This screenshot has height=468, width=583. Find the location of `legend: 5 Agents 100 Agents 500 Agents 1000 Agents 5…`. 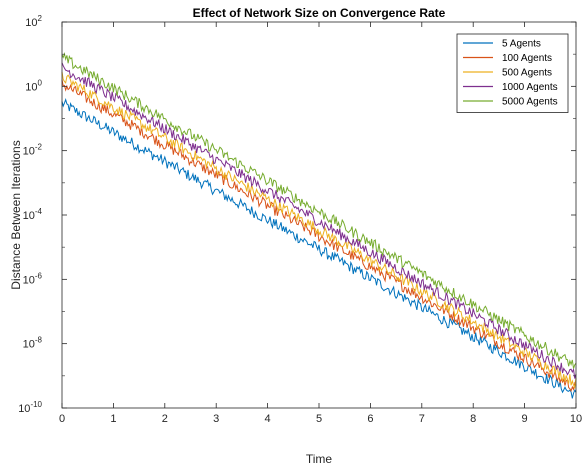

legend: 5 Agents 100 Agents 500 Agents 1000 Agents 5… is located at coordinates (512, 73).